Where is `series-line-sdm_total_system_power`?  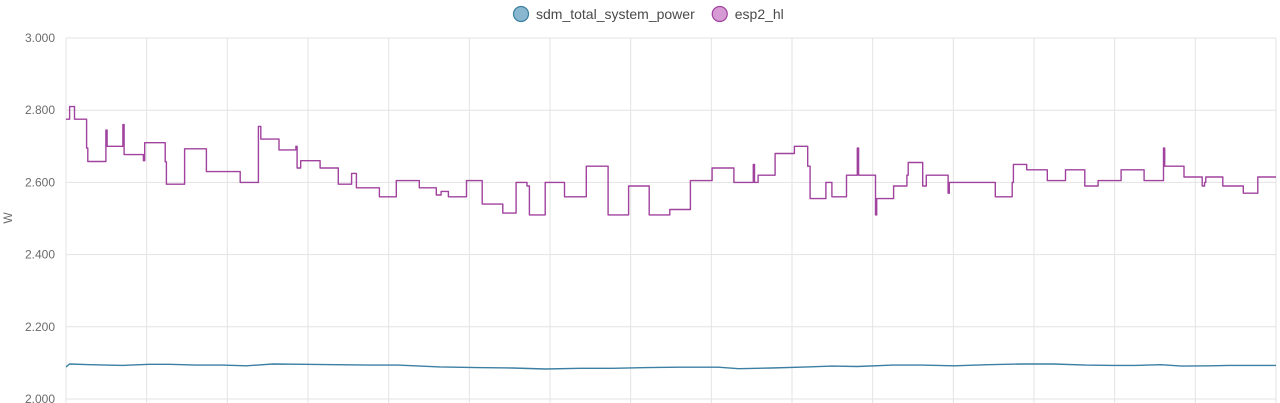 series-line-sdm_total_system_power is located at coordinates (670, 366).